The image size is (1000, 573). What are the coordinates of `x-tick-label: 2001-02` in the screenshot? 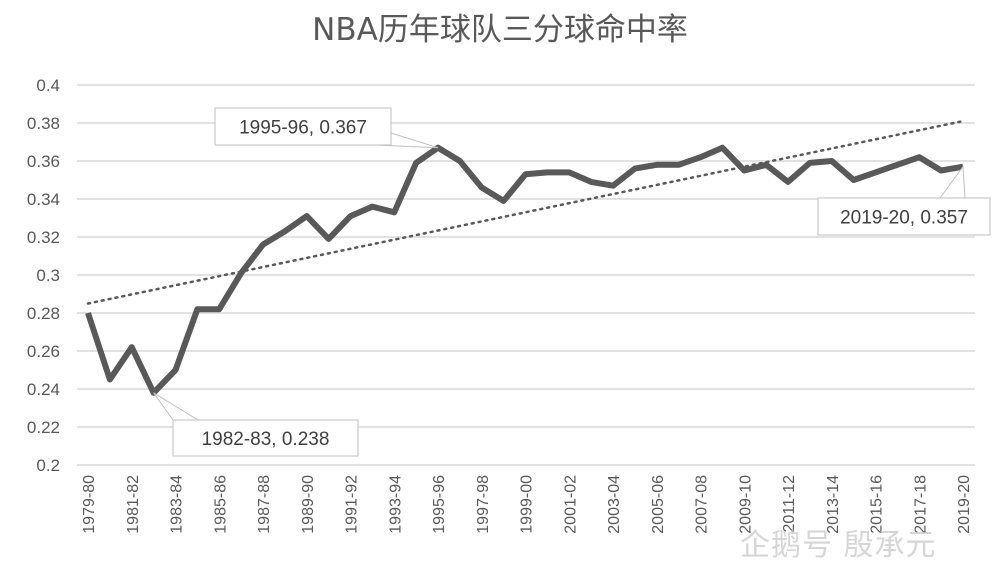 It's located at (570, 504).